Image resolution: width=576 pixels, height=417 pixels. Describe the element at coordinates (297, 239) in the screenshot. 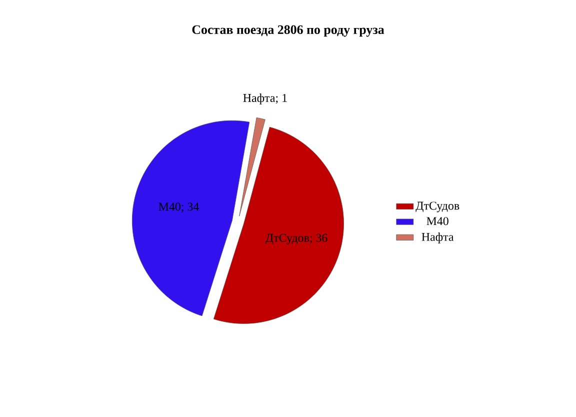

I see `data-label: ДтСудов; 36` at that location.